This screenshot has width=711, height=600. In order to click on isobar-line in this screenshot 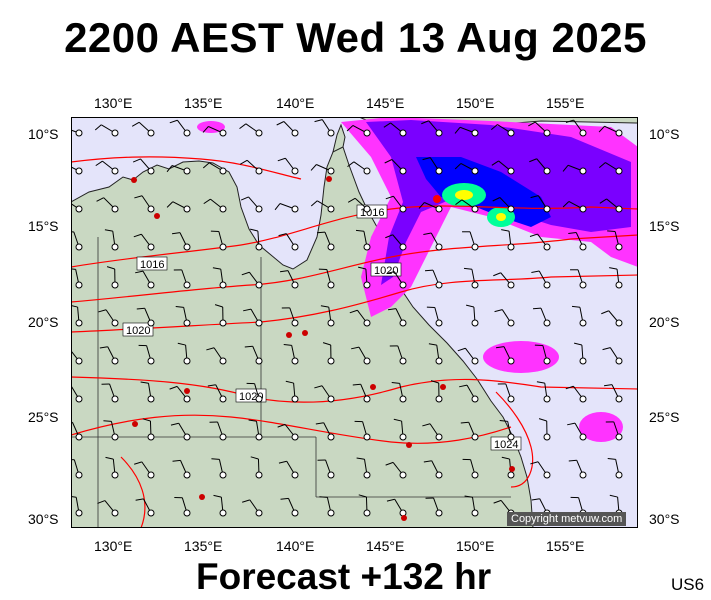, I will do `click(133, 492)`.